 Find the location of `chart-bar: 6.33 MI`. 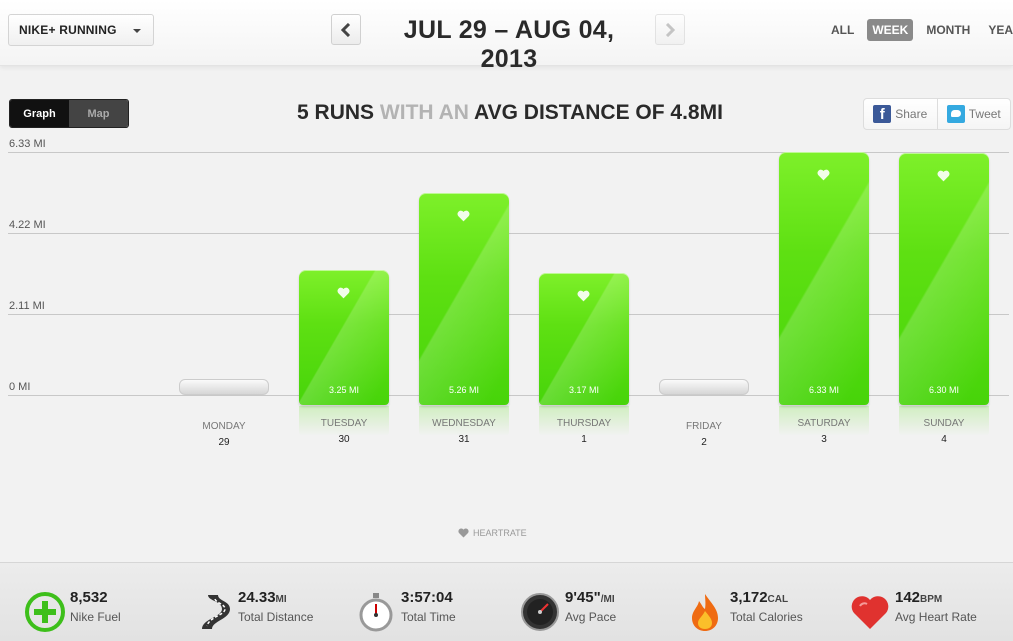

chart-bar: 6.33 MI is located at coordinates (824, 278).